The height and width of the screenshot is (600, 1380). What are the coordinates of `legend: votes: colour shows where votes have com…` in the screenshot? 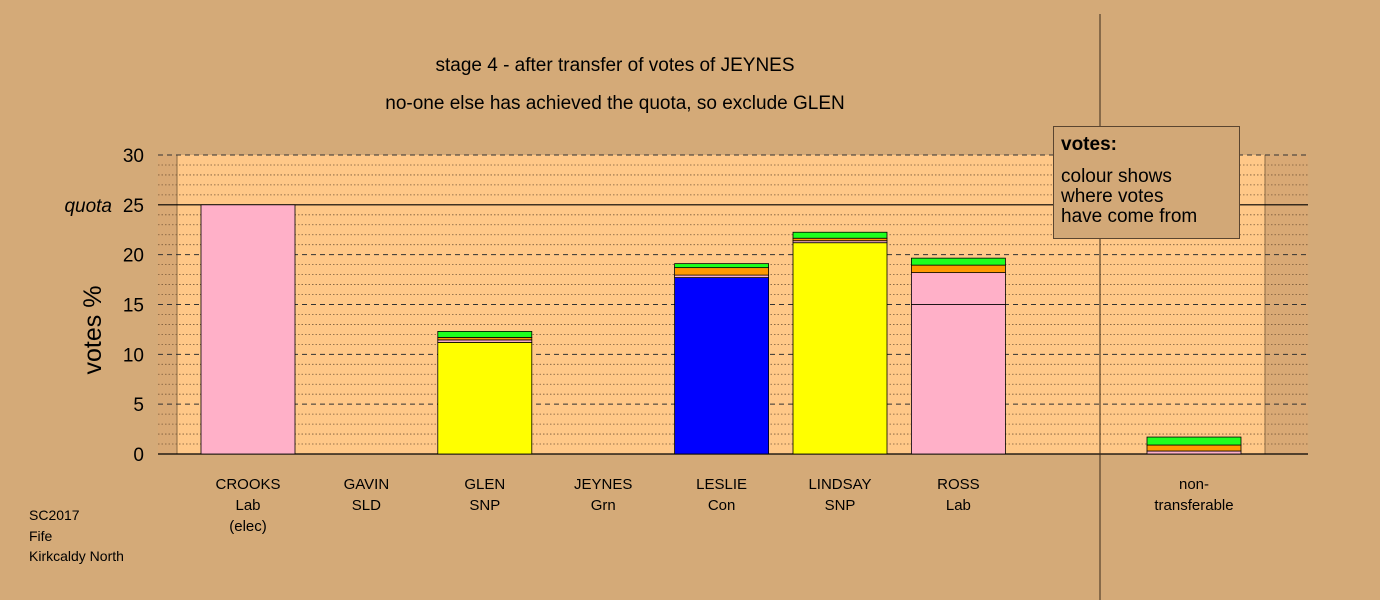 It's located at (1146, 182).